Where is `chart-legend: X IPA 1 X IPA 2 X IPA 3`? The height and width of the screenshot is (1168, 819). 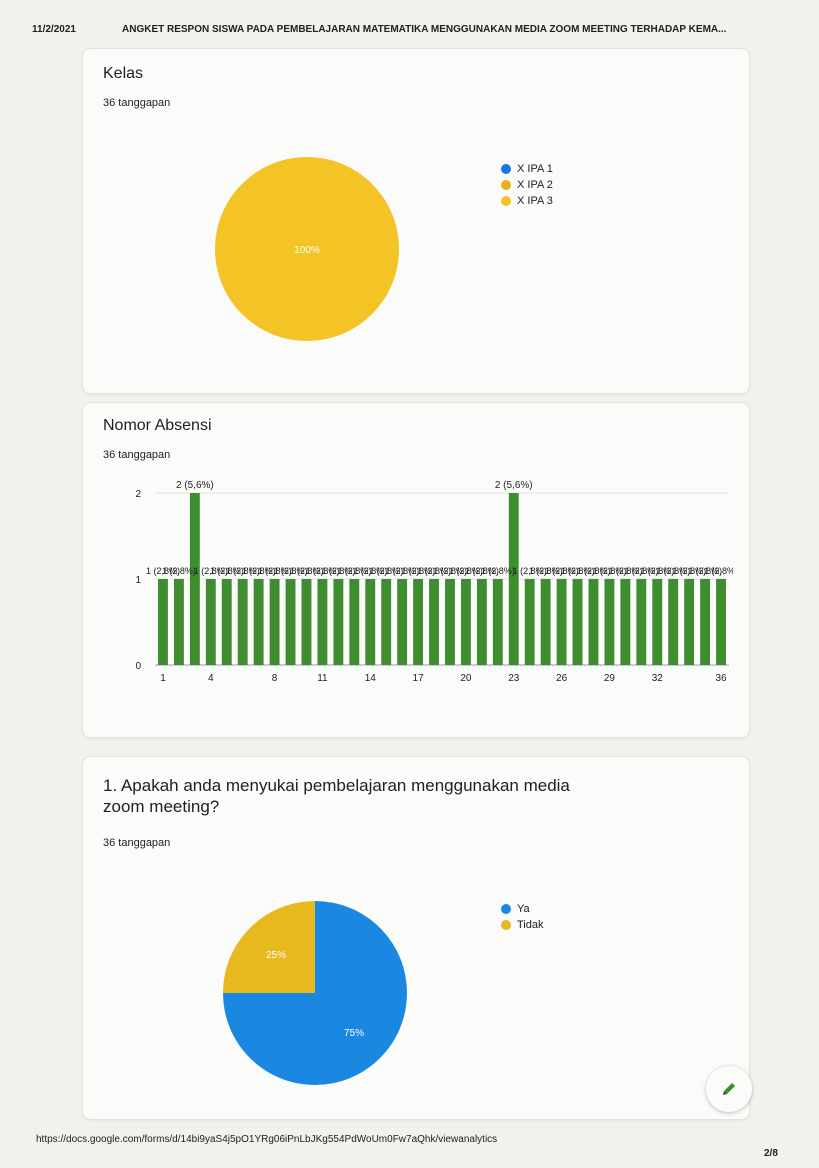 chart-legend: X IPA 1 X IPA 2 X IPA 3 is located at coordinates (527, 185).